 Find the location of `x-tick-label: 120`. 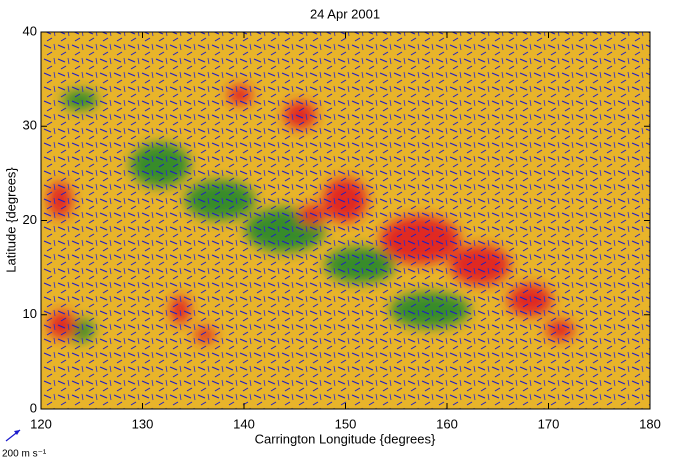

x-tick-label: 120 is located at coordinates (41, 423).